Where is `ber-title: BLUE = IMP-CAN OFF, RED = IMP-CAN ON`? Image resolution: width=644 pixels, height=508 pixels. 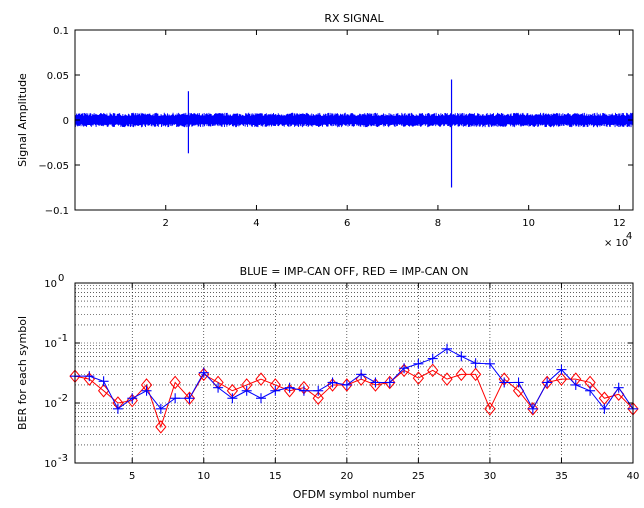
ber-title: BLUE = IMP-CAN OFF, RED = IMP-CAN ON is located at coordinates (354, 271).